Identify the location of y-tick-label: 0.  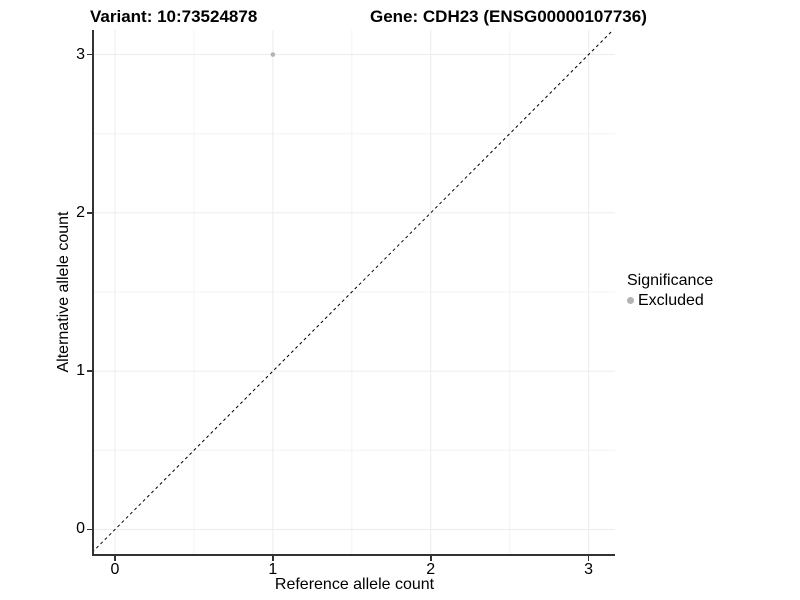
(80, 529).